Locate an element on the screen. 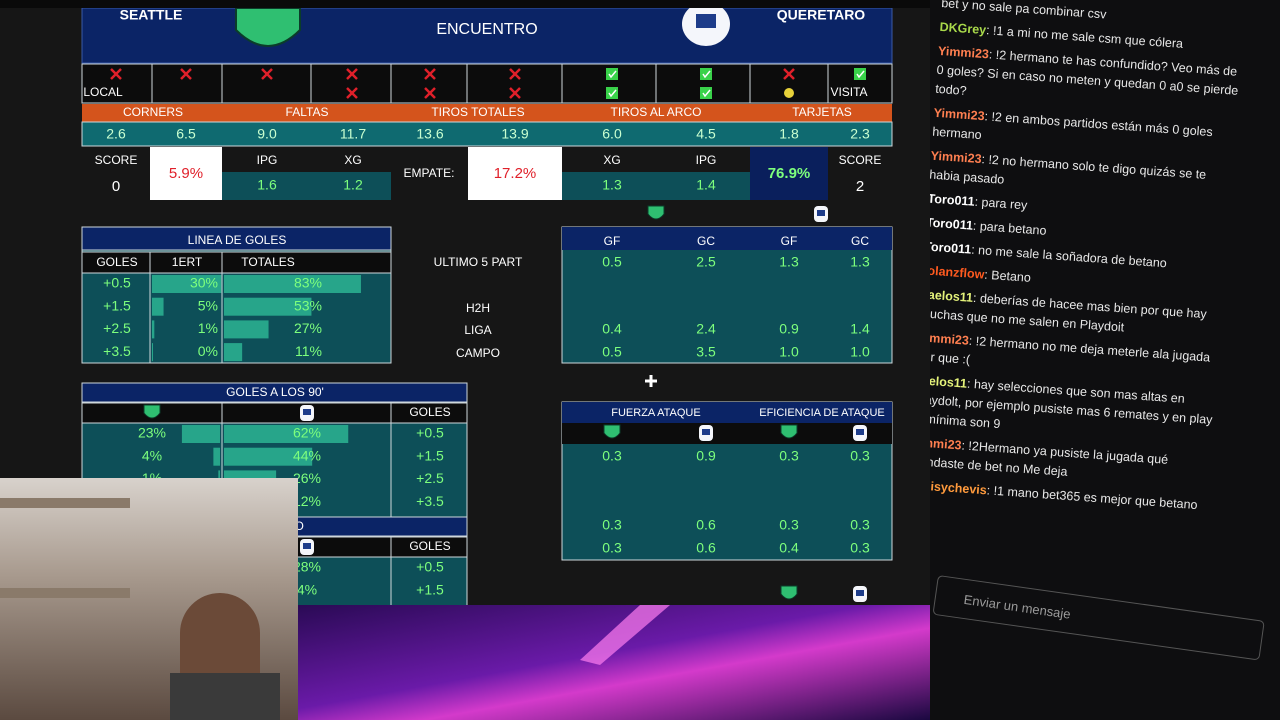 Image resolution: width=1280 pixels, height=720 pixels. stat-value: 9.0 is located at coordinates (267, 134).